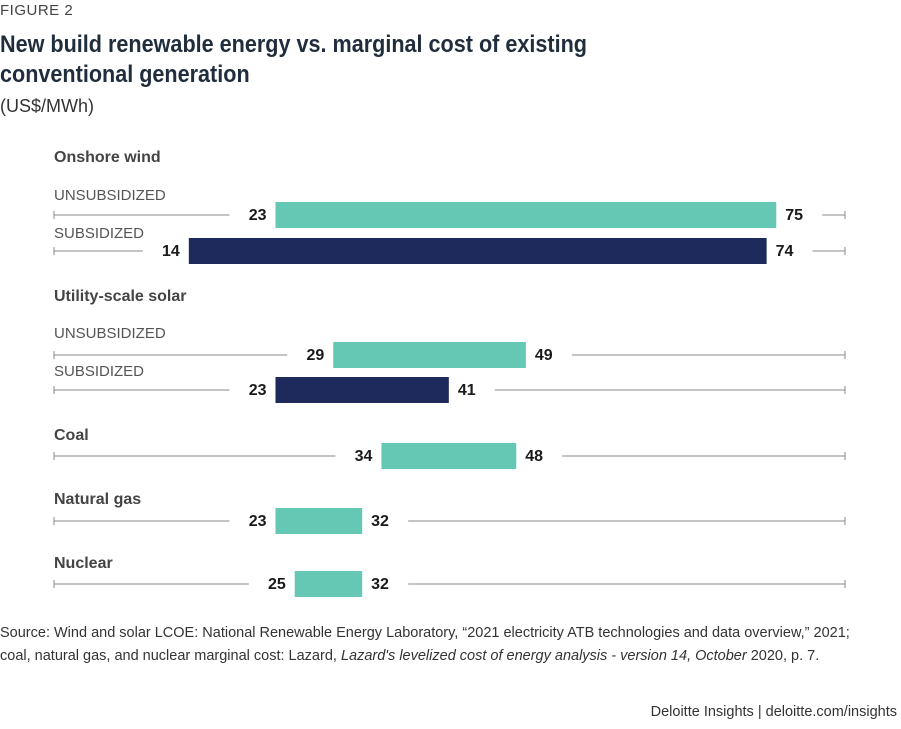 The width and height of the screenshot is (901, 729). I want to click on group-label-onshore-wind: Onshore wind, so click(107, 157).